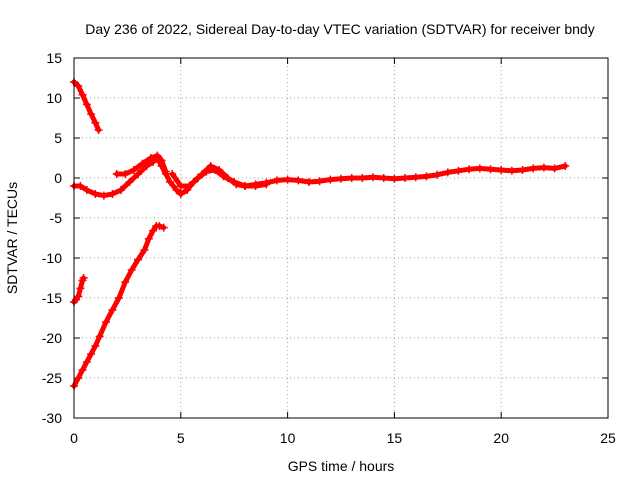  What do you see at coordinates (395, 438) in the screenshot?
I see `x-tick-label: 15` at bounding box center [395, 438].